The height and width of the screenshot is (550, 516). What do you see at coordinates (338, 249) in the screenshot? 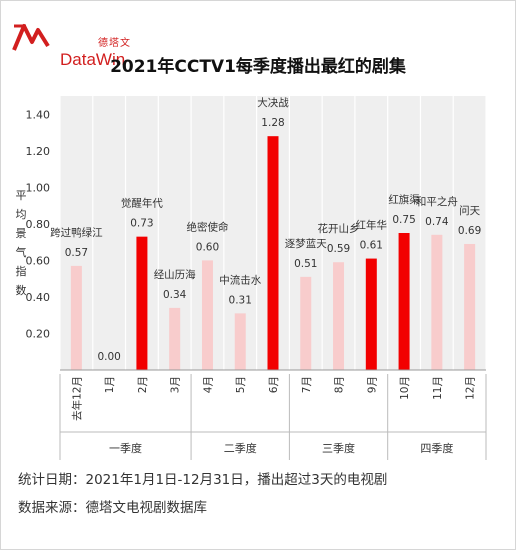
I see `data-label: 0.59` at bounding box center [338, 249].